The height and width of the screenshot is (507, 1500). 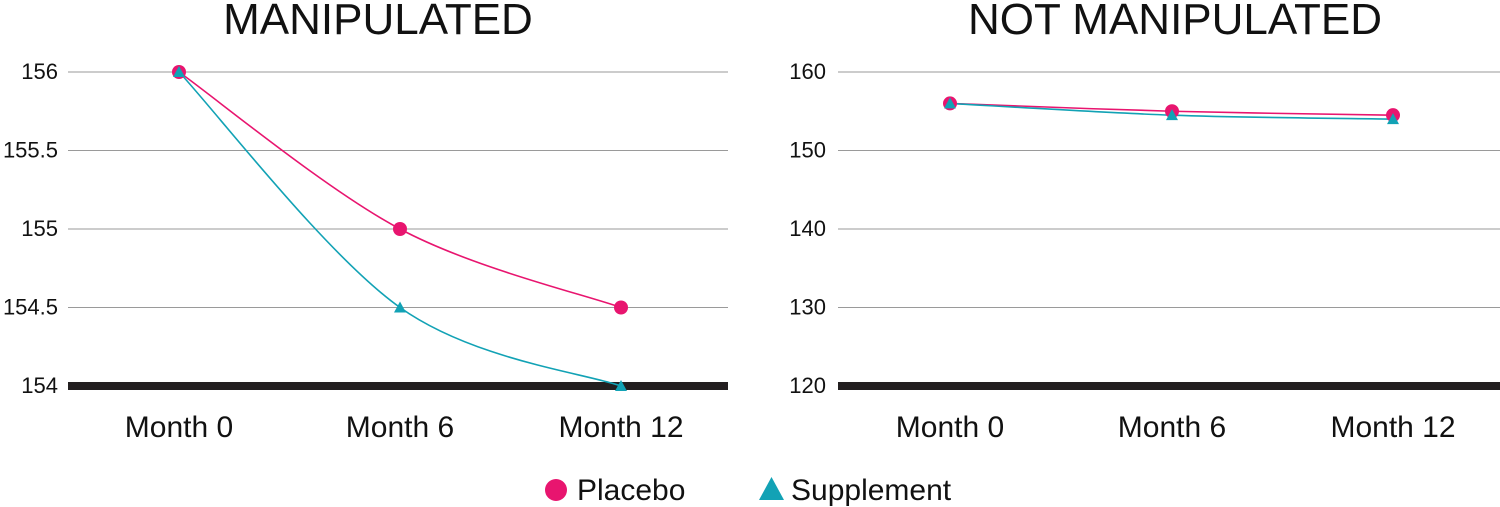 I want to click on series-layer, so click(x=1171, y=110).